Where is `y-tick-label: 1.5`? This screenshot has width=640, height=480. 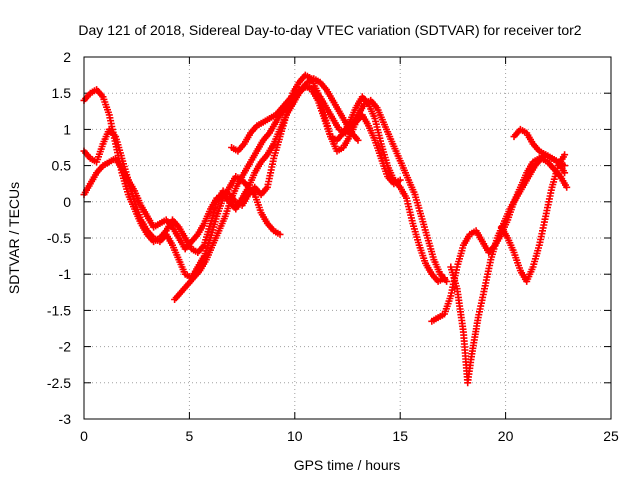
y-tick-label: 1.5 is located at coordinates (62, 93).